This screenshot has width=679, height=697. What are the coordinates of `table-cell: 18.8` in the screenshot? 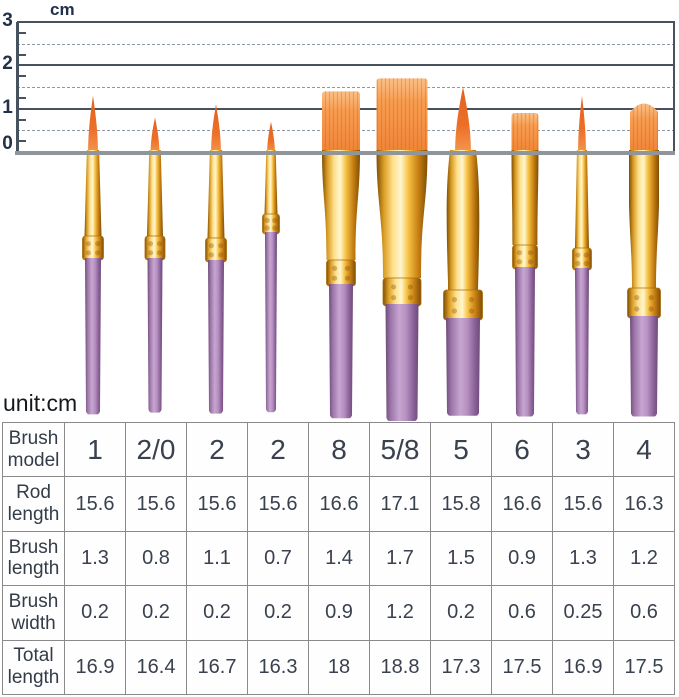 It's located at (400, 667).